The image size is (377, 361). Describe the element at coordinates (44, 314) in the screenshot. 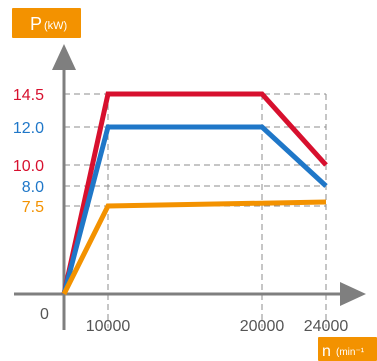

I see `origin-label: 0` at that location.